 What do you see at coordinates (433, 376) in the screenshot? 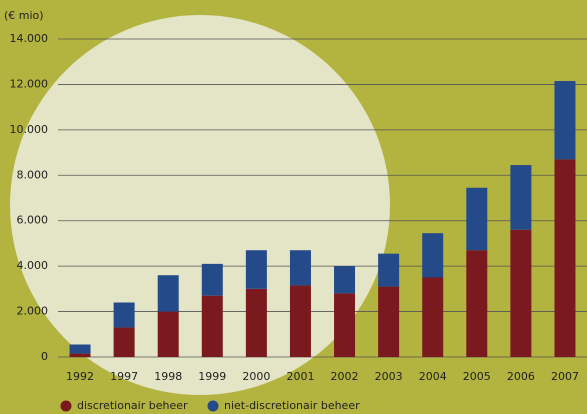
I see `x-tick-label: 2004` at bounding box center [433, 376].